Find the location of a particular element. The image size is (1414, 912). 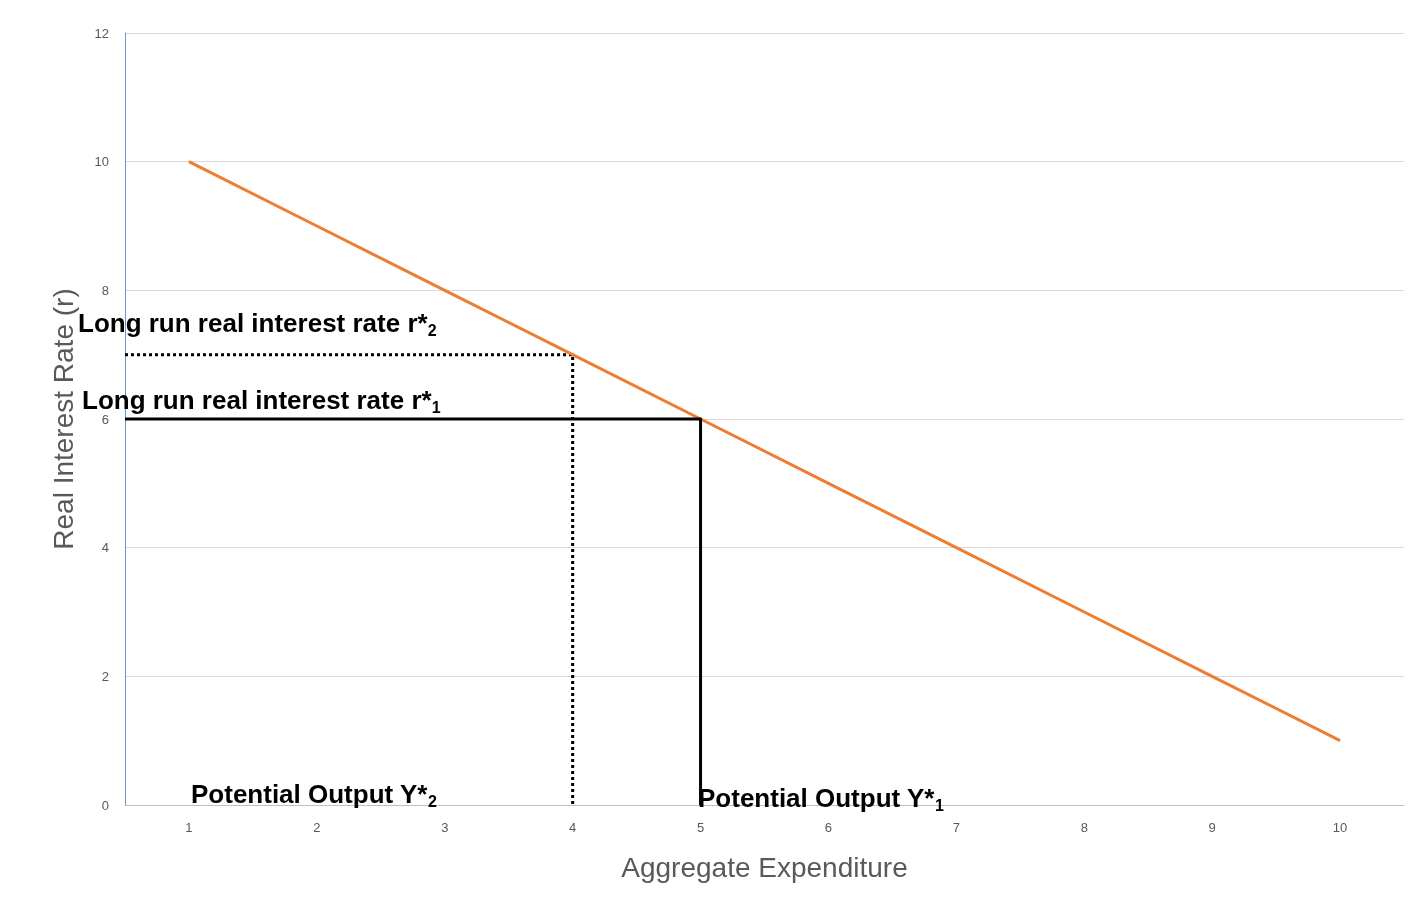

x-tick-label: 7 is located at coordinates (956, 827).